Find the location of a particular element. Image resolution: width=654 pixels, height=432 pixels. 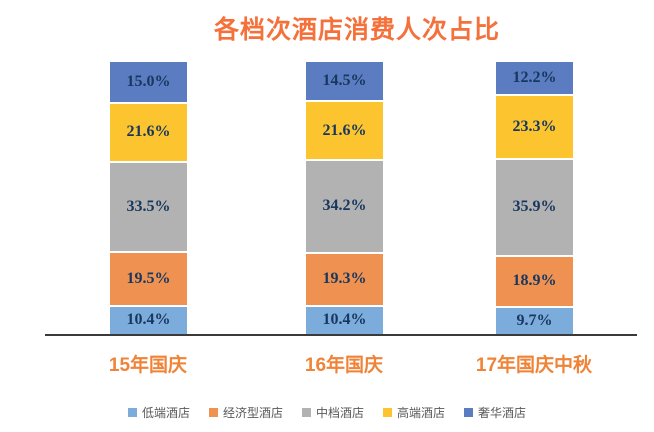

legend-label: 低端酒店 is located at coordinates (165, 413).